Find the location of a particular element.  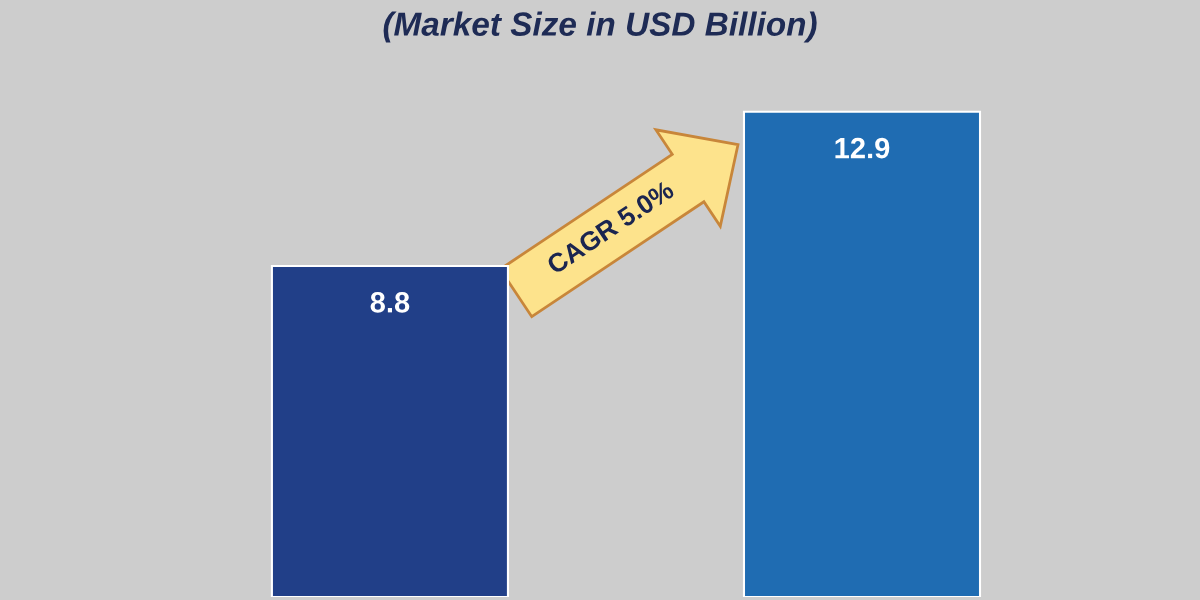

data-label: 8.8 is located at coordinates (390, 302).